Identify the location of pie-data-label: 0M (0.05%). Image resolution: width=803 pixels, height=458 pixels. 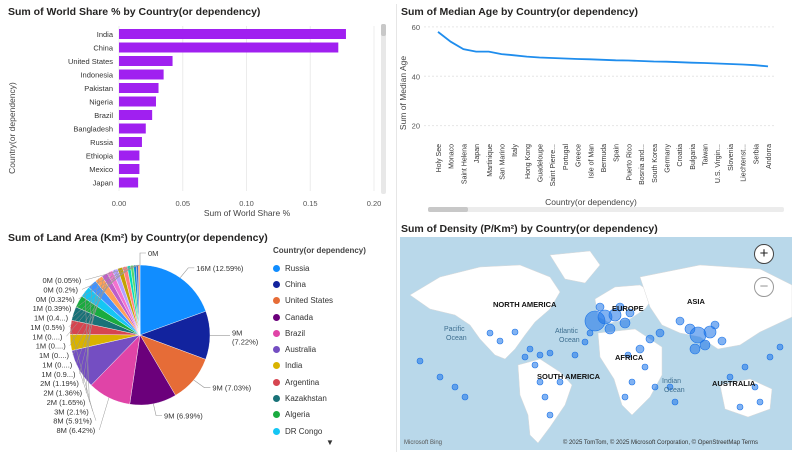
(61, 280).